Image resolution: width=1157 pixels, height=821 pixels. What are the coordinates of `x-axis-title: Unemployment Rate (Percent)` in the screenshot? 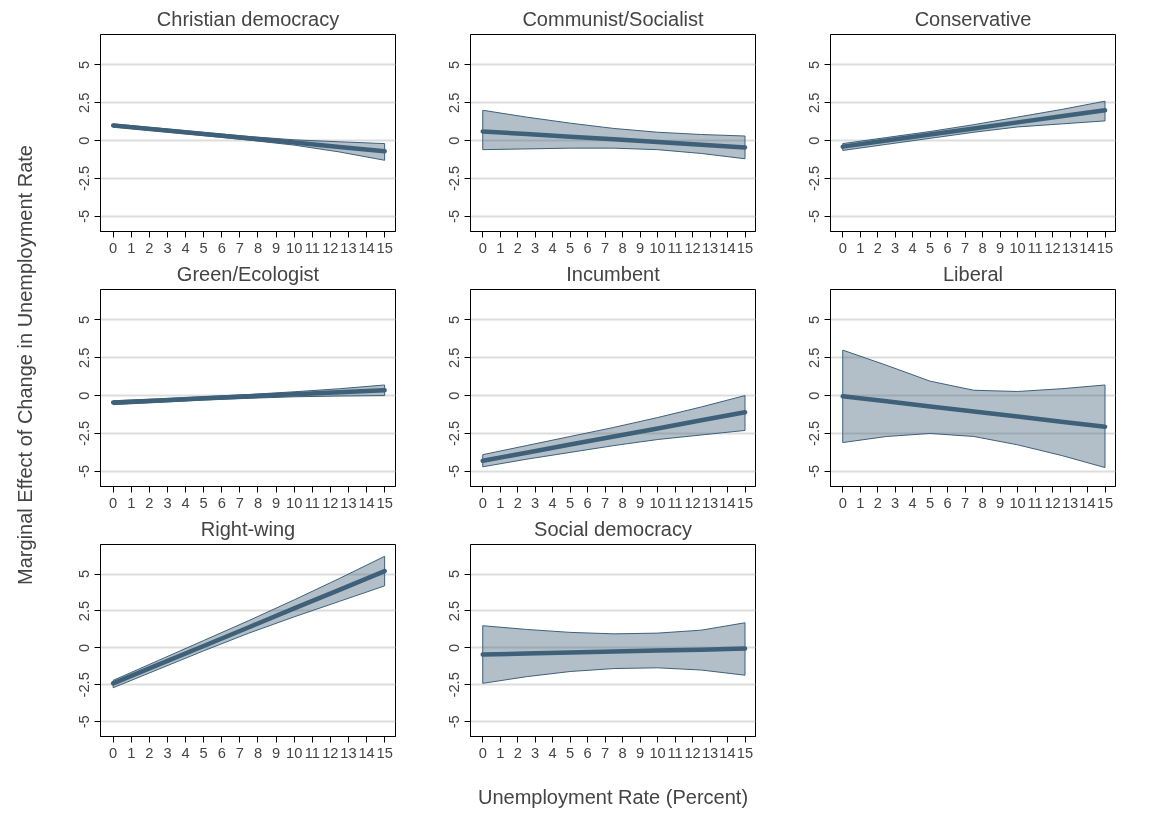 It's located at (613, 796).